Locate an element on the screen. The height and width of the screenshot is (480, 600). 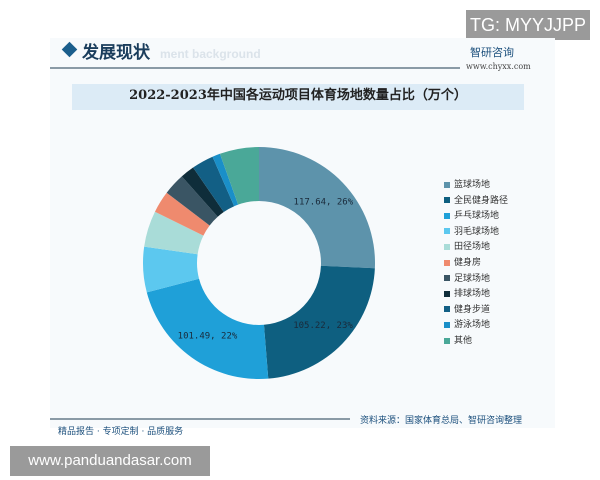
legend-label: 篮球场地 is located at coordinates (472, 185).